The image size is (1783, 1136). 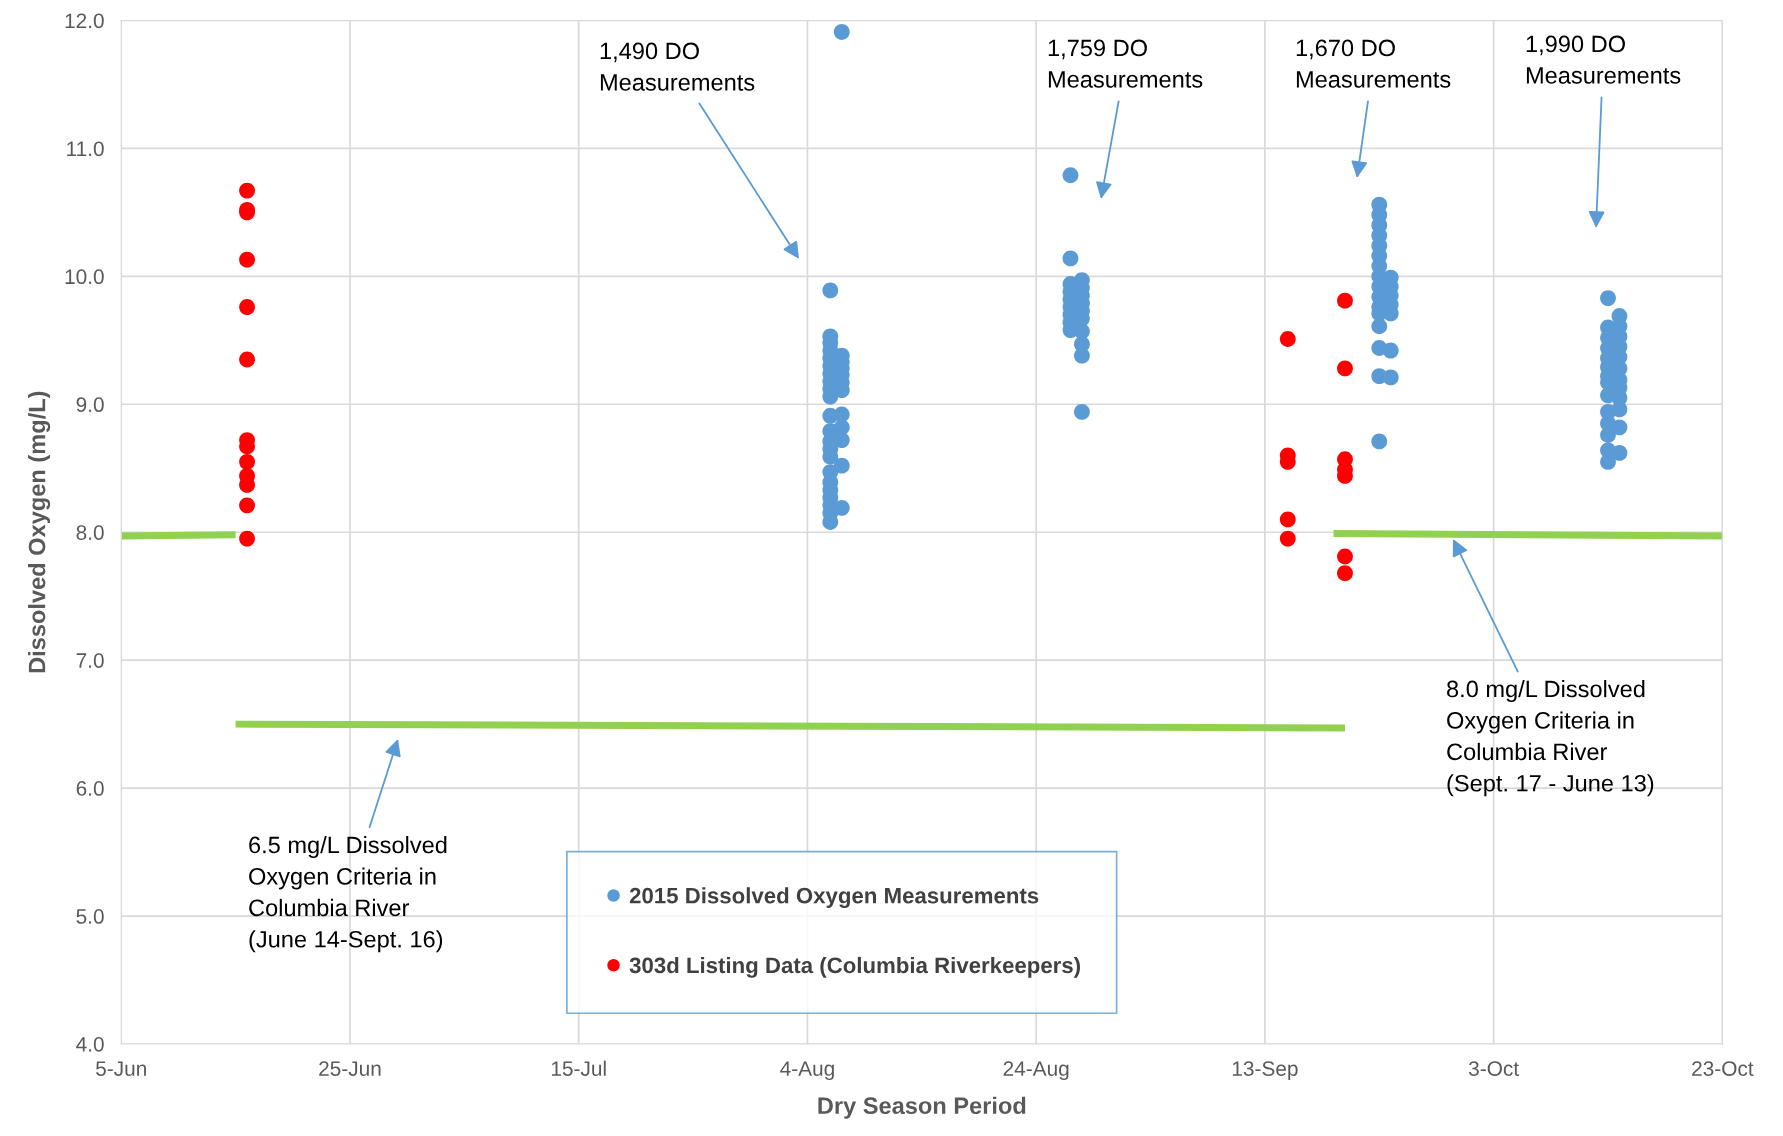 What do you see at coordinates (1550, 738) in the screenshot?
I see `annotation: 8.0 mg/L Dissolved Oxygen Criteria in Columbia River (Sept. 17 - June 13)` at bounding box center [1550, 738].